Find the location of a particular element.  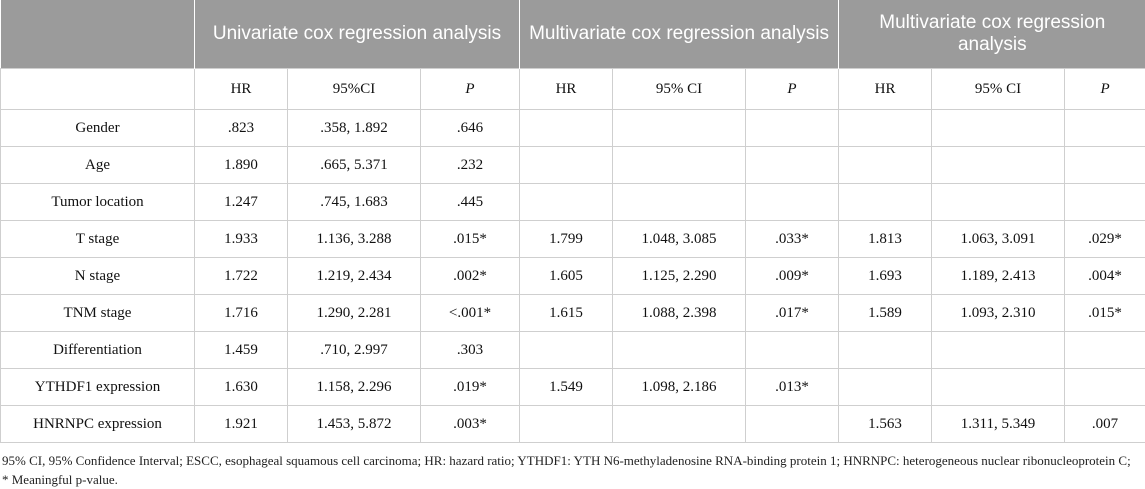

group-header-blank is located at coordinates (98, 34).